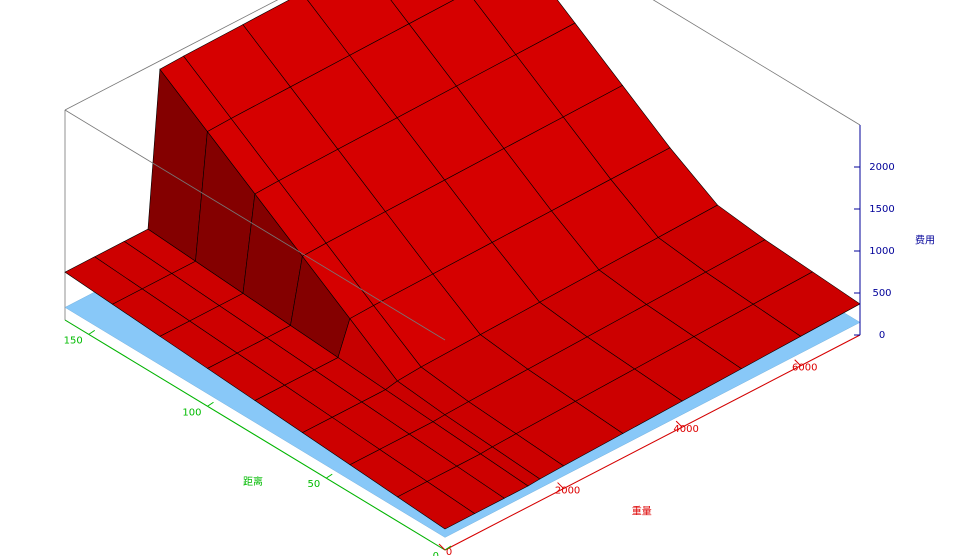 This screenshot has height=556, width=959. Describe the element at coordinates (314, 484) in the screenshot. I see `y-tick-label: 50` at that location.